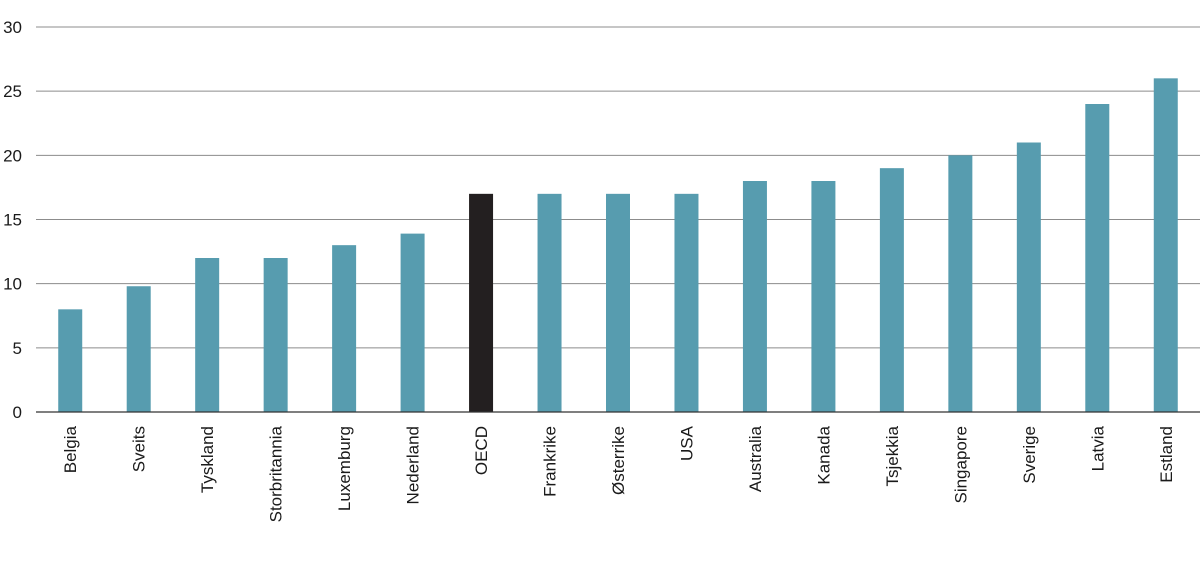 Image resolution: width=1200 pixels, height=563 pixels. Describe the element at coordinates (12, 91) in the screenshot. I see `y-tick-label: 25` at that location.